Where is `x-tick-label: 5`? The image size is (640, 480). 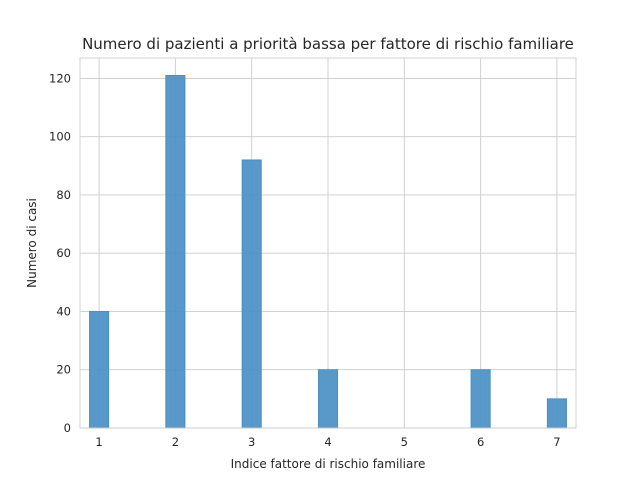
x-tick-label: 5 is located at coordinates (404, 442).